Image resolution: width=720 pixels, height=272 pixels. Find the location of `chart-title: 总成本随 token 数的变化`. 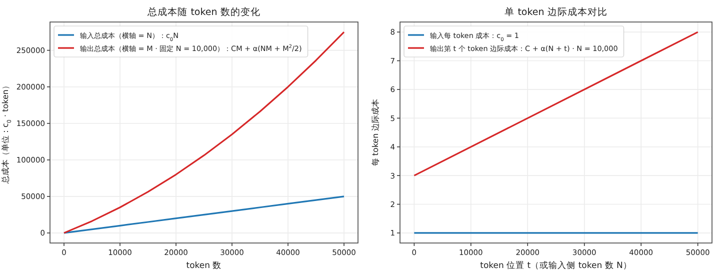

chart-title: 总成本随 token 数的变化 is located at coordinates (203, 12).